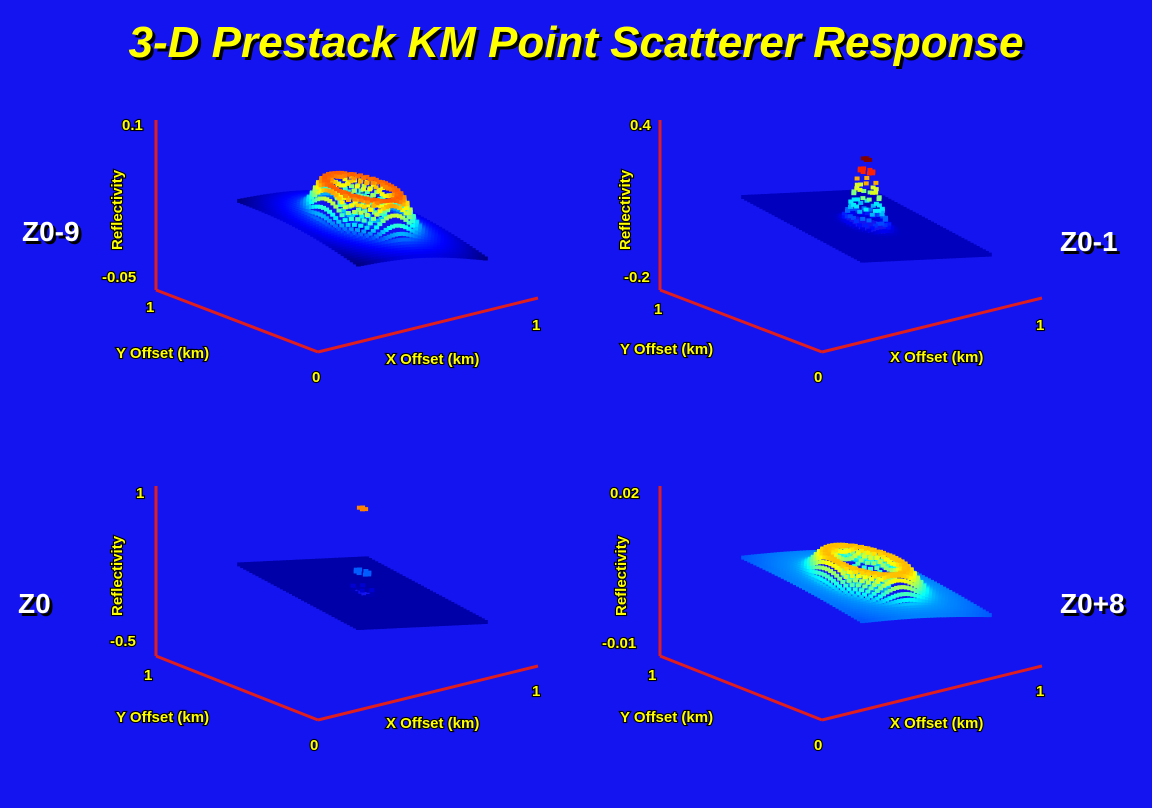 This screenshot has width=1152, height=808. I want to click on z-max-tick: 0.1, so click(132, 125).